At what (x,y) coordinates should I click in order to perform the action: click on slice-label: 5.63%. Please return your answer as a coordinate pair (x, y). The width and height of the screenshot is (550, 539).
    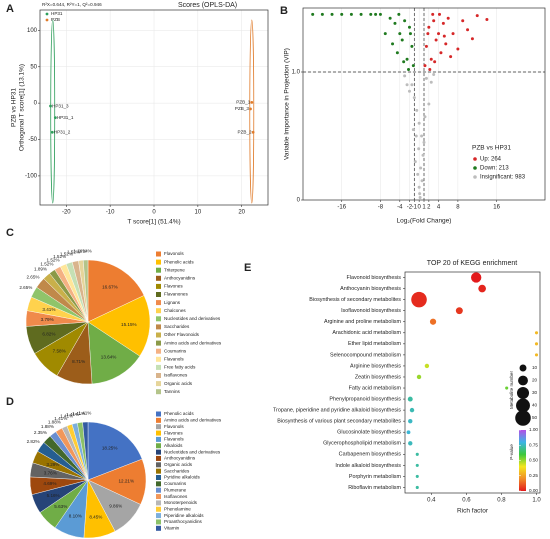
    Looking at the image, I should click on (60, 506).